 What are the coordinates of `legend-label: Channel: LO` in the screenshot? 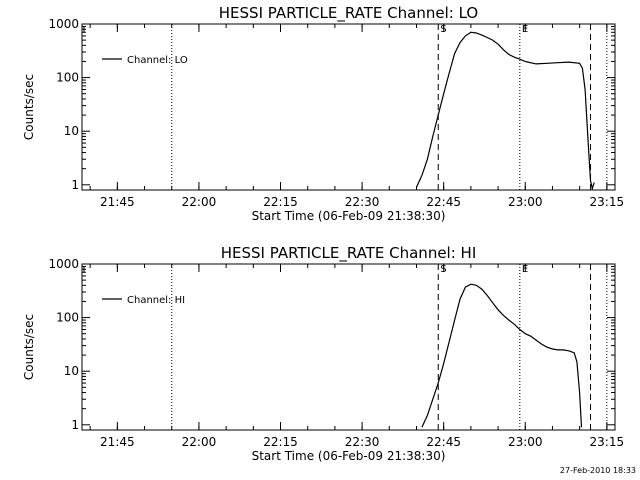 It's located at (157, 60).